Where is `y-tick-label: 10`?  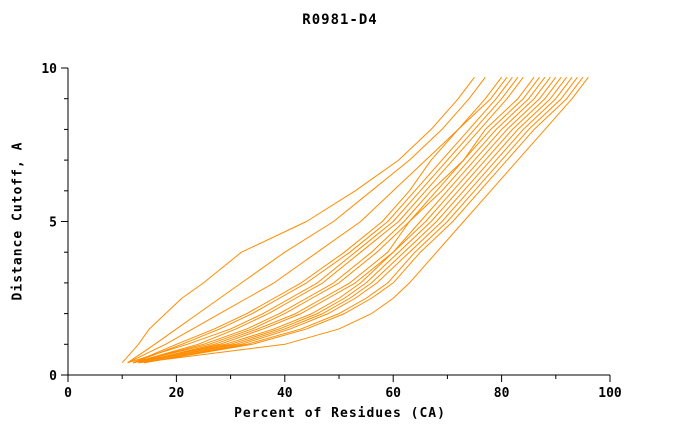
y-tick-label: 10 is located at coordinates (49, 69).